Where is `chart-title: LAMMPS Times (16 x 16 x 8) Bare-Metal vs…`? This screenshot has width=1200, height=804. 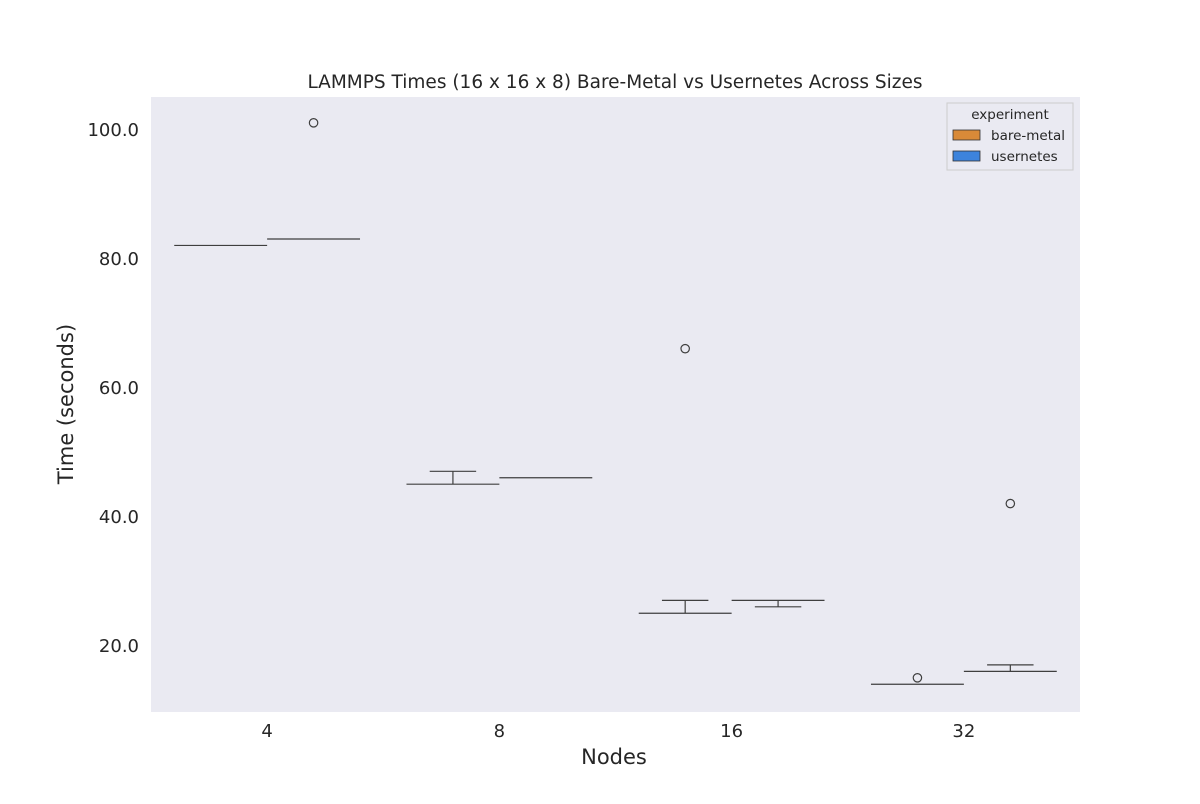 chart-title: LAMMPS Times (16 x 16 x 8) Bare-Metal vs… is located at coordinates (614, 82).